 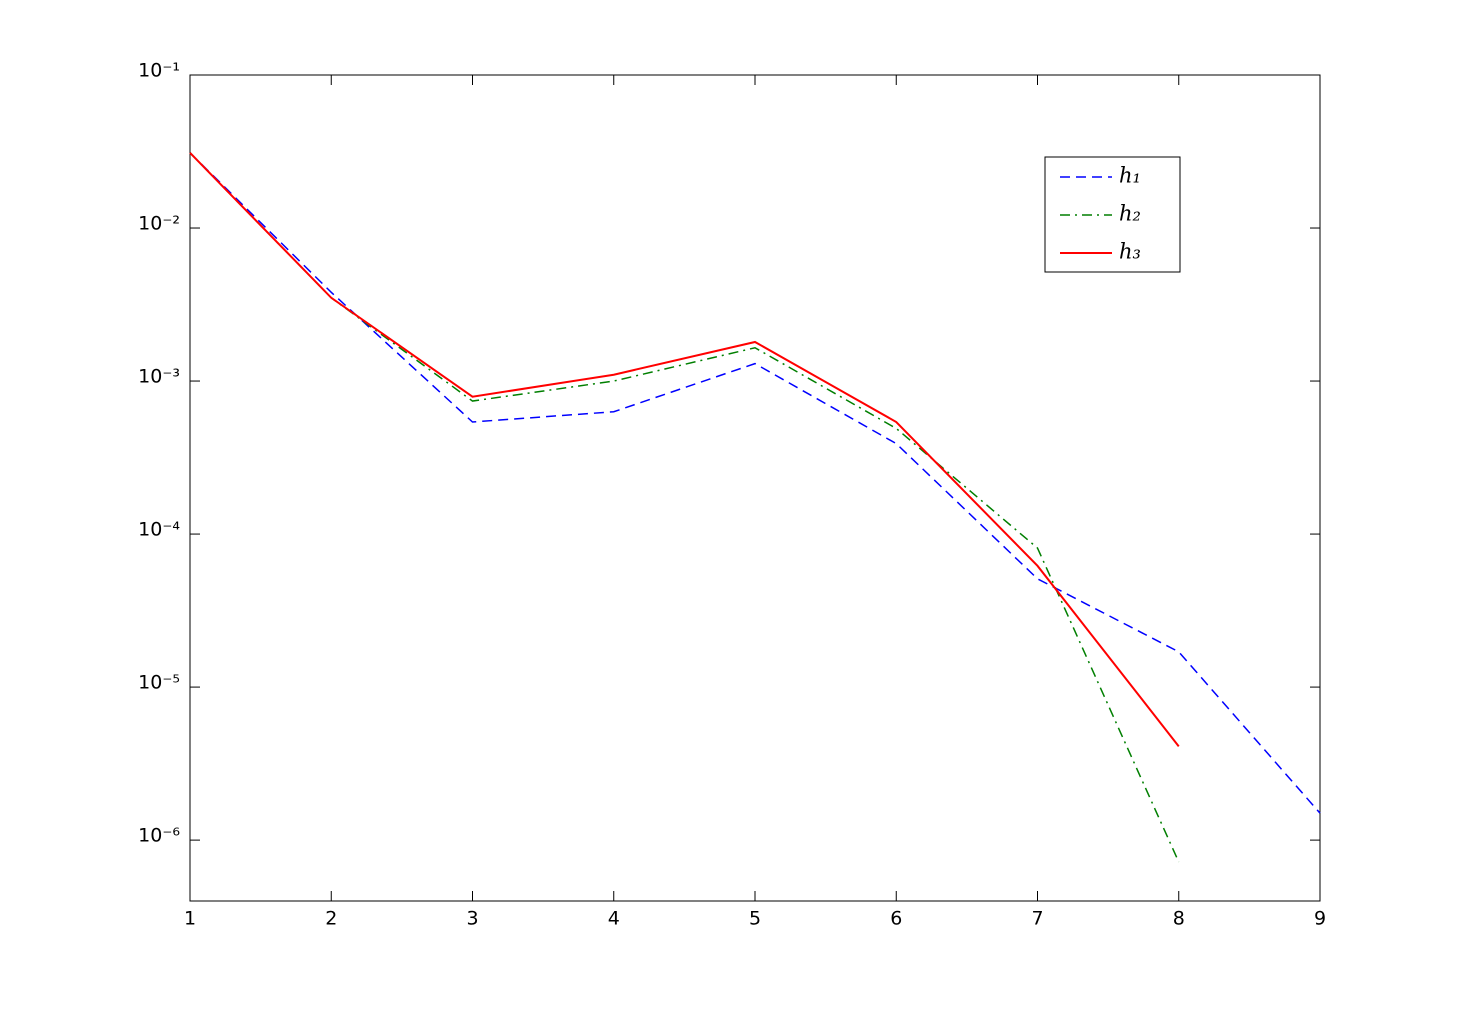 What do you see at coordinates (1179, 919) in the screenshot?
I see `x-tick-label: 8` at bounding box center [1179, 919].